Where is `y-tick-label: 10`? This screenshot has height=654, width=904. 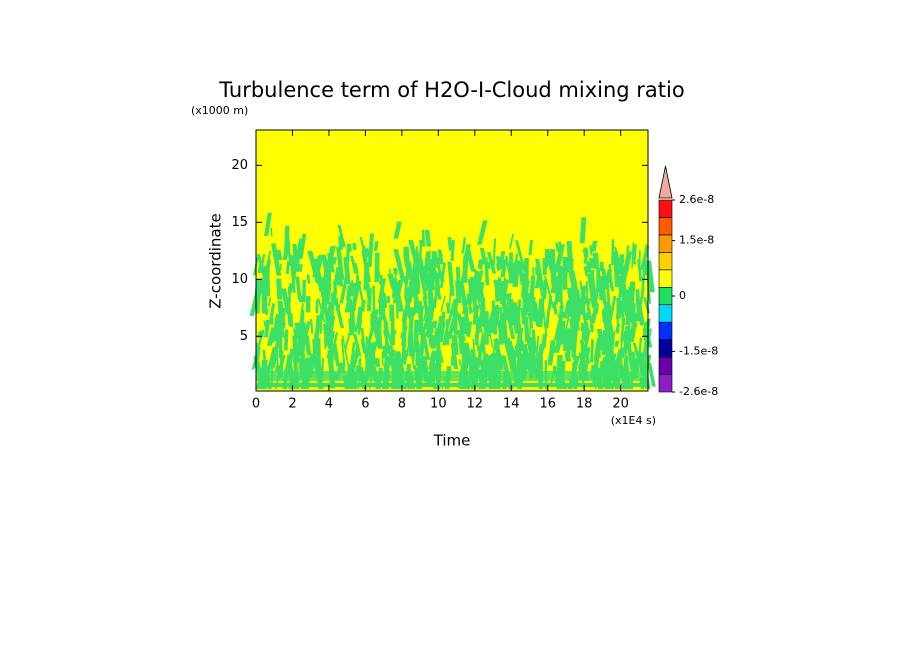
y-tick-label: 10 is located at coordinates (239, 279).